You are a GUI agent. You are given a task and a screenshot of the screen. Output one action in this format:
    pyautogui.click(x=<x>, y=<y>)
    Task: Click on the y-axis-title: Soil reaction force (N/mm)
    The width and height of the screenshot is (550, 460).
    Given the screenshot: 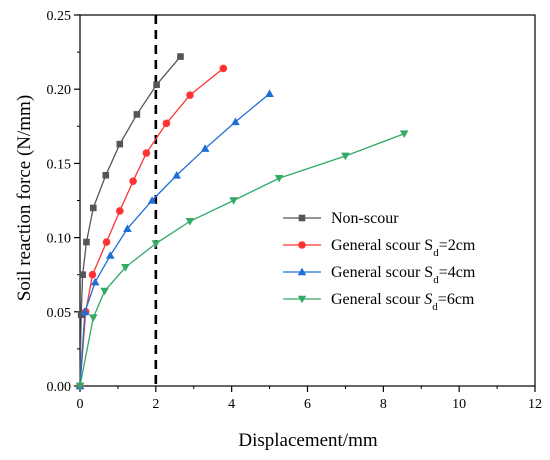 What is the action you would take?
    pyautogui.click(x=24, y=198)
    